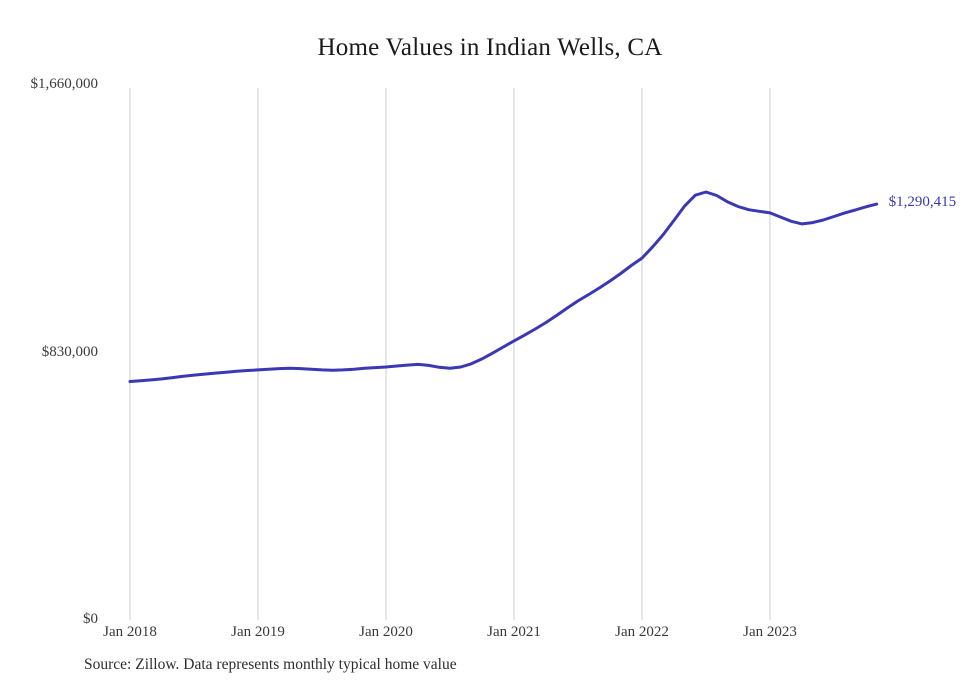 This screenshot has height=699, width=980. Describe the element at coordinates (922, 202) in the screenshot. I see `end-value-label: $1,290,415` at that location.